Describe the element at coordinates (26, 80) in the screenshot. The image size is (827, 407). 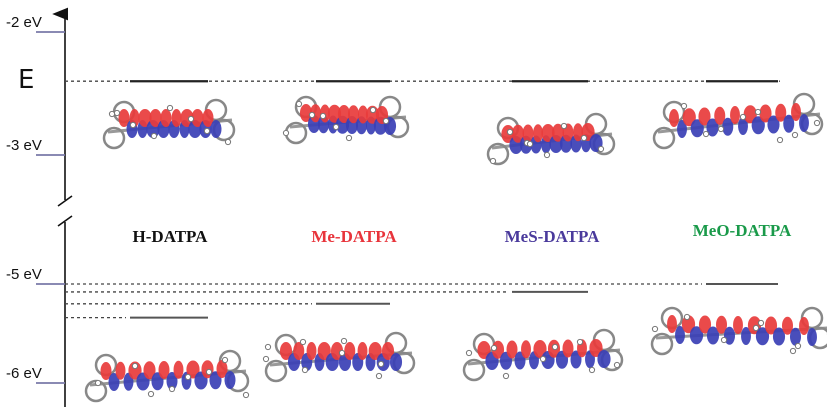
I see `axis-symbol: E` at that location.